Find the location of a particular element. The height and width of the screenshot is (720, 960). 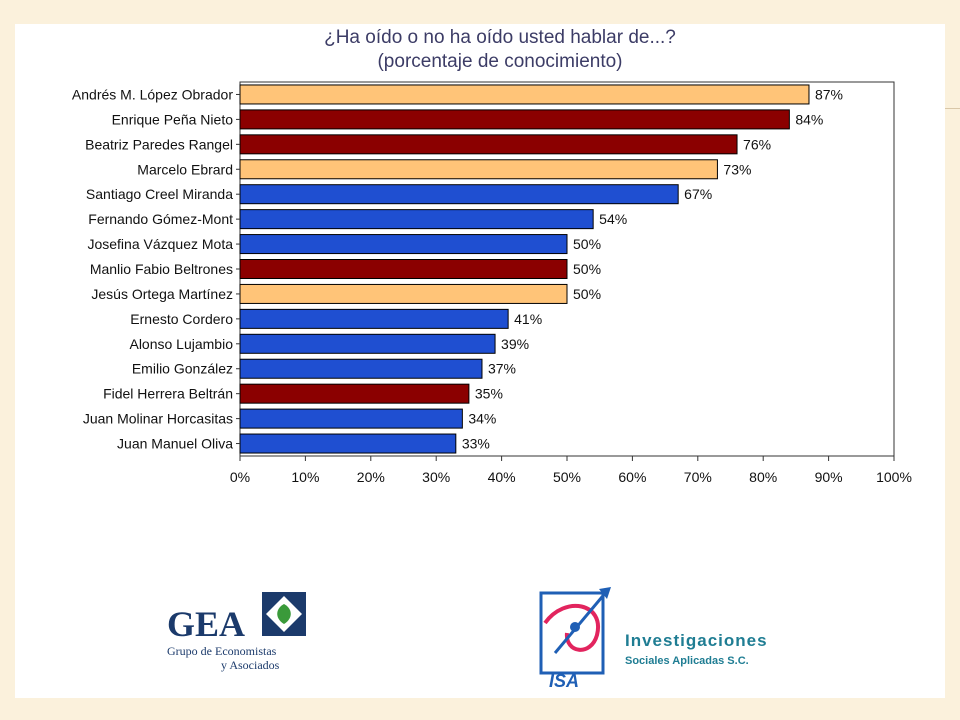

x-tick-label: 30% is located at coordinates (436, 477).